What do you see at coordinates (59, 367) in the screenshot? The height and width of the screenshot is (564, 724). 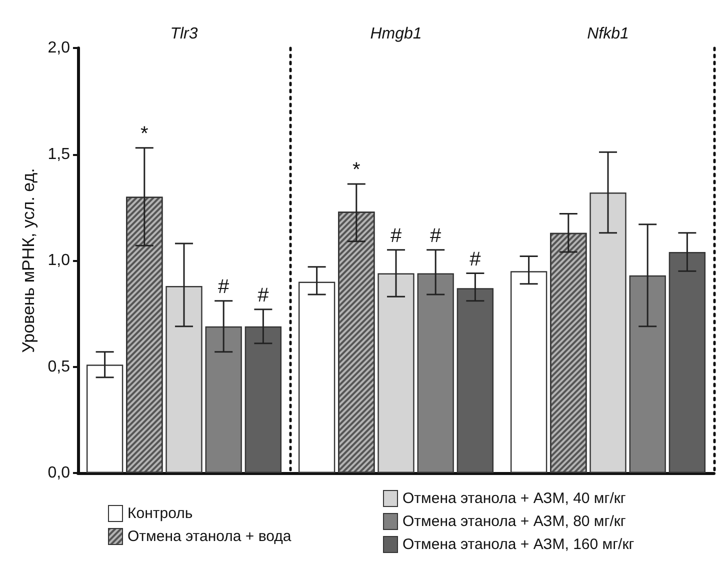 I see `y-tick-label: 0,5` at bounding box center [59, 367].